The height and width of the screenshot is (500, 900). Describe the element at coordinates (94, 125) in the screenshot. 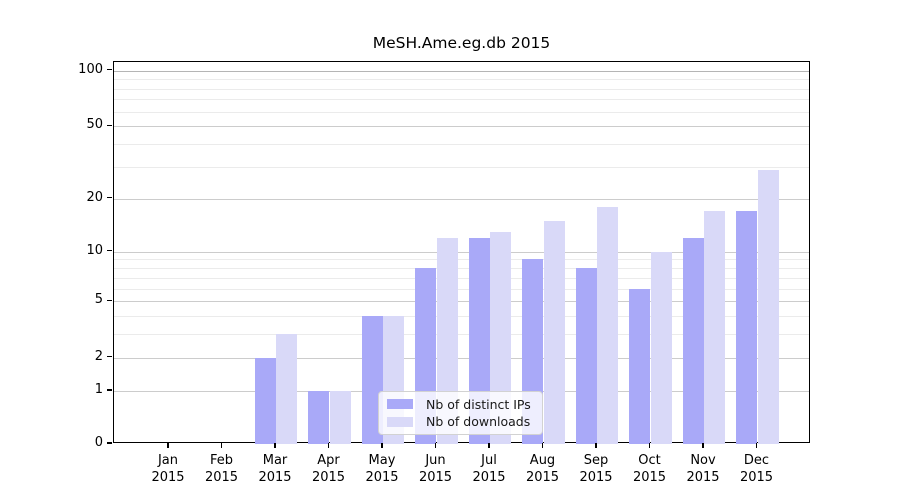

I see `y-axis-tick-label: 50` at that location.